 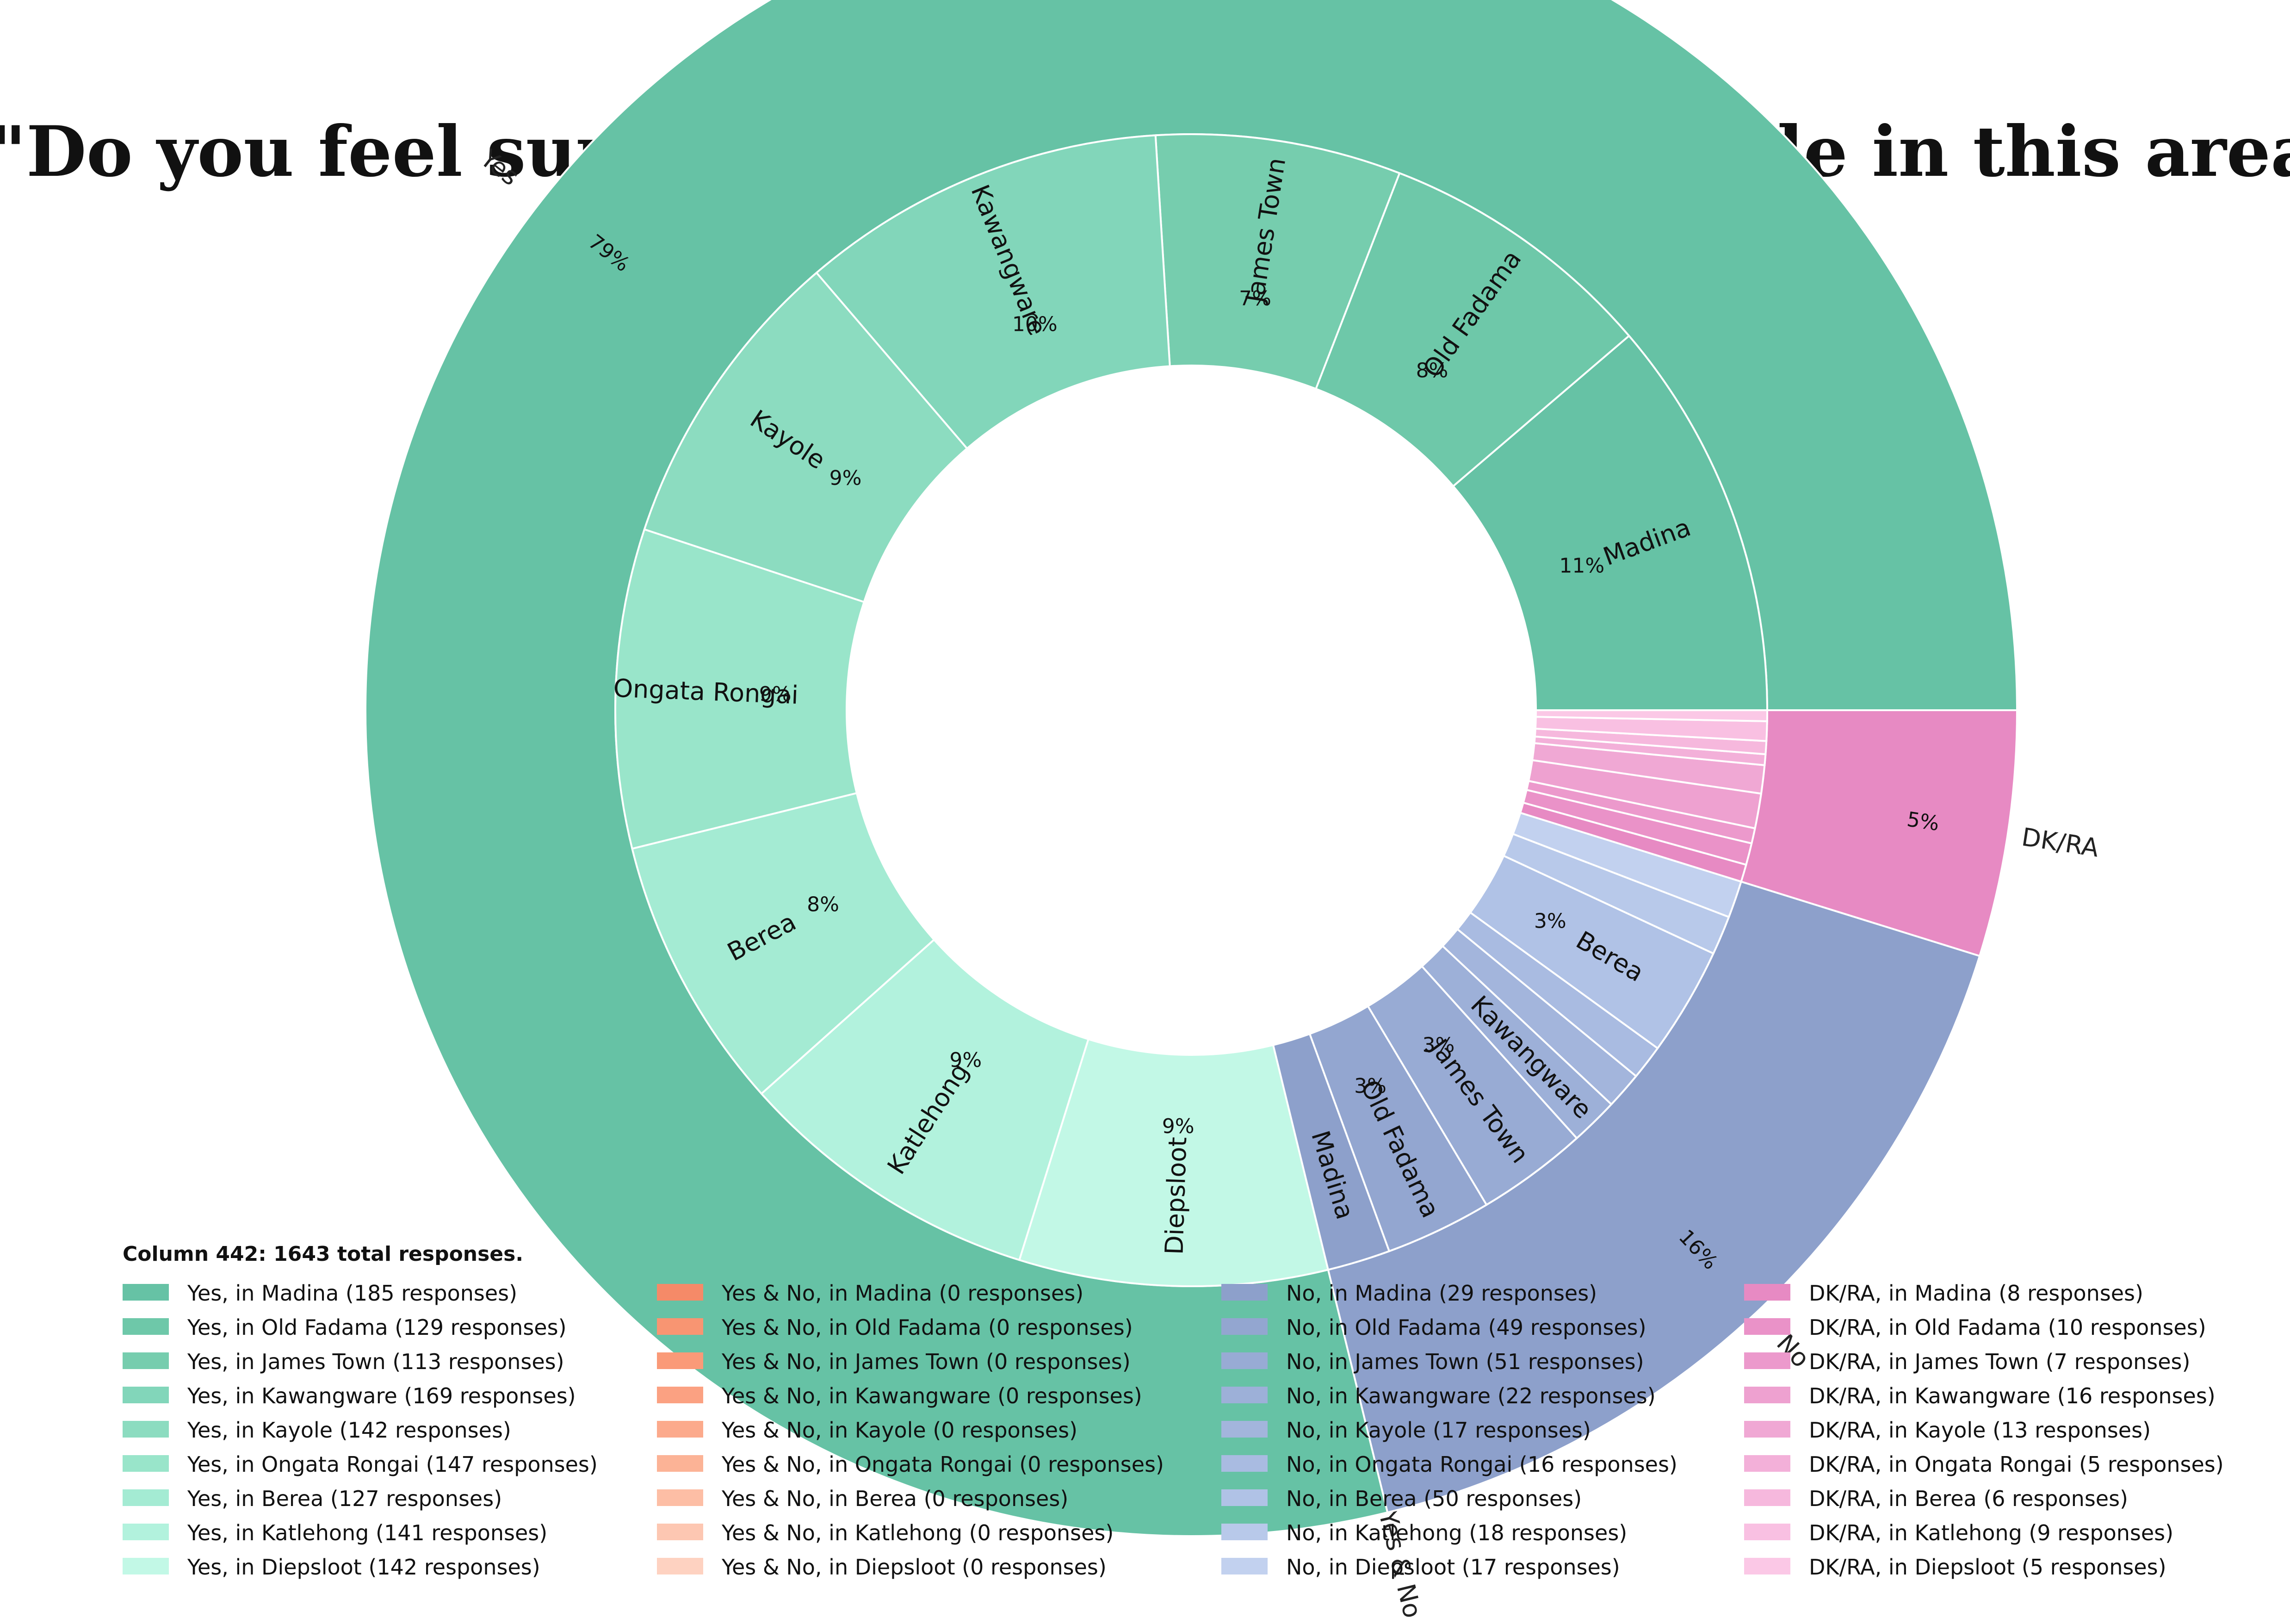 What do you see at coordinates (1968, 1498) in the screenshot?
I see `legend-item-dk-ra-berea: DK/RA, in Berea (6 responses)` at bounding box center [1968, 1498].